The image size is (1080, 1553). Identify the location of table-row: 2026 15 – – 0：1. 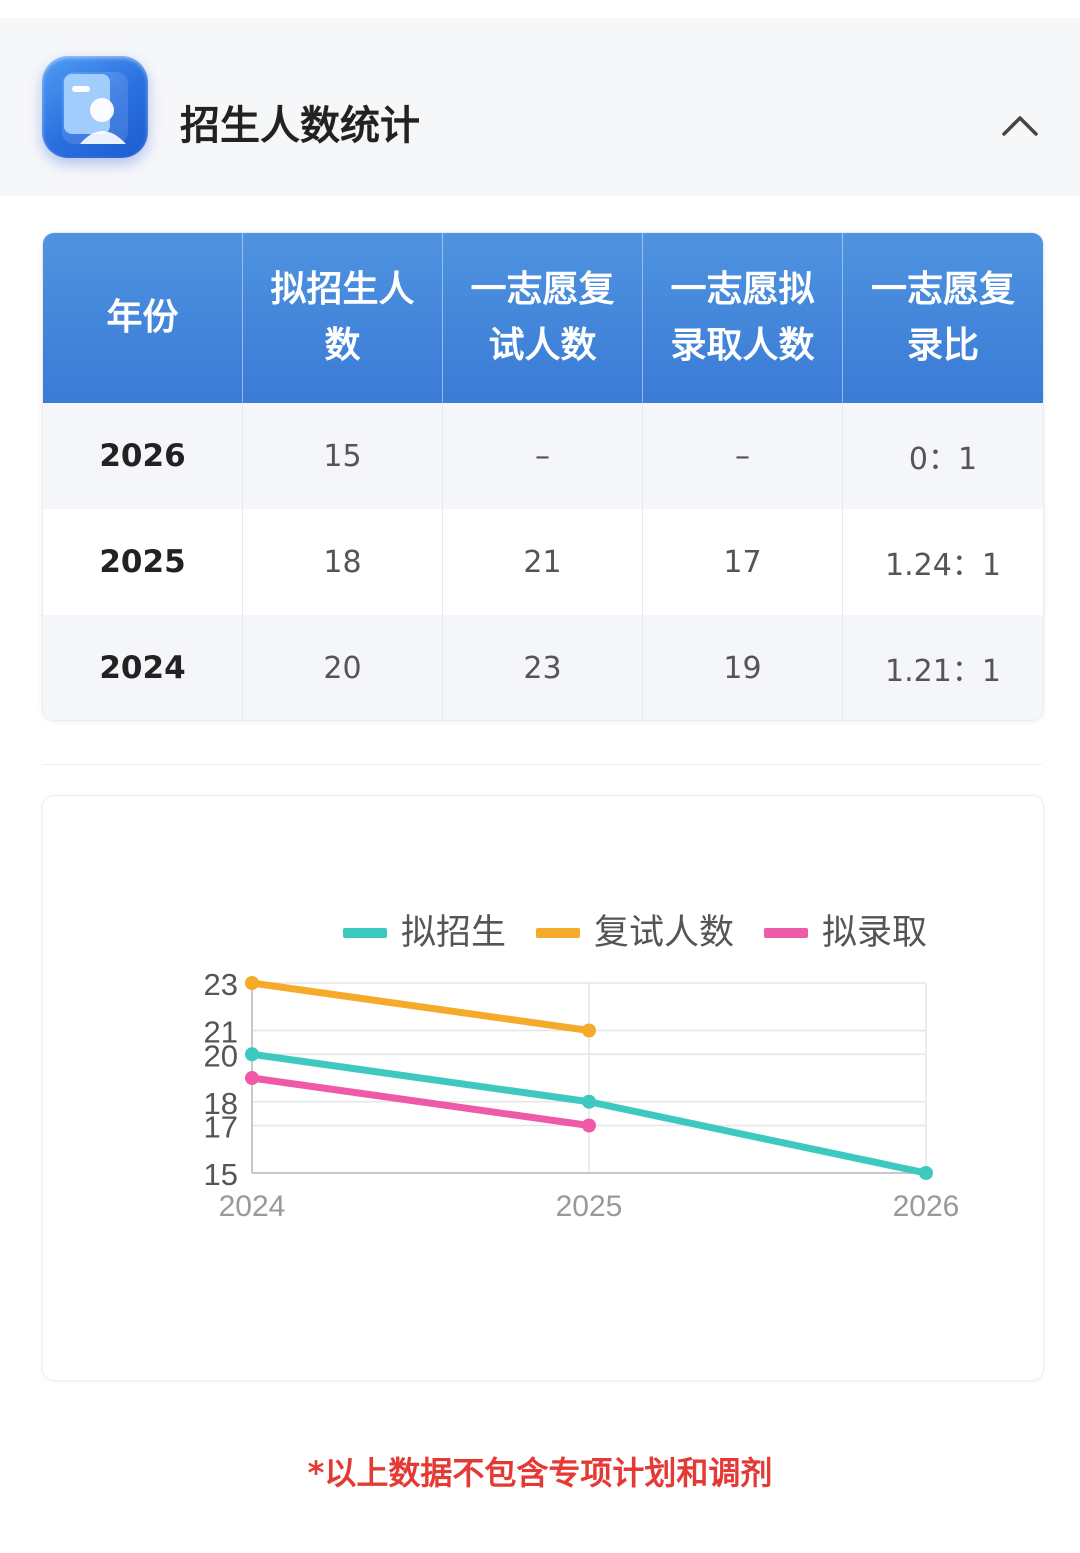
(543, 456).